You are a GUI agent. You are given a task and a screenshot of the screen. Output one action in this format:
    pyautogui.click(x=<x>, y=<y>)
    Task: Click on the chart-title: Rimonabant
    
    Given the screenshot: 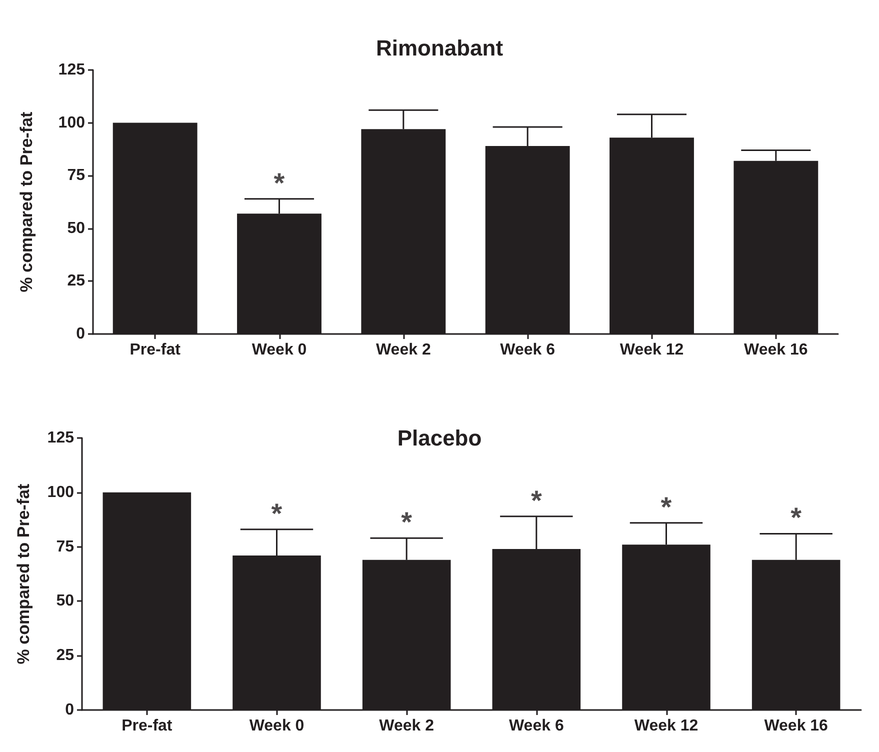 What is the action you would take?
    pyautogui.click(x=440, y=48)
    